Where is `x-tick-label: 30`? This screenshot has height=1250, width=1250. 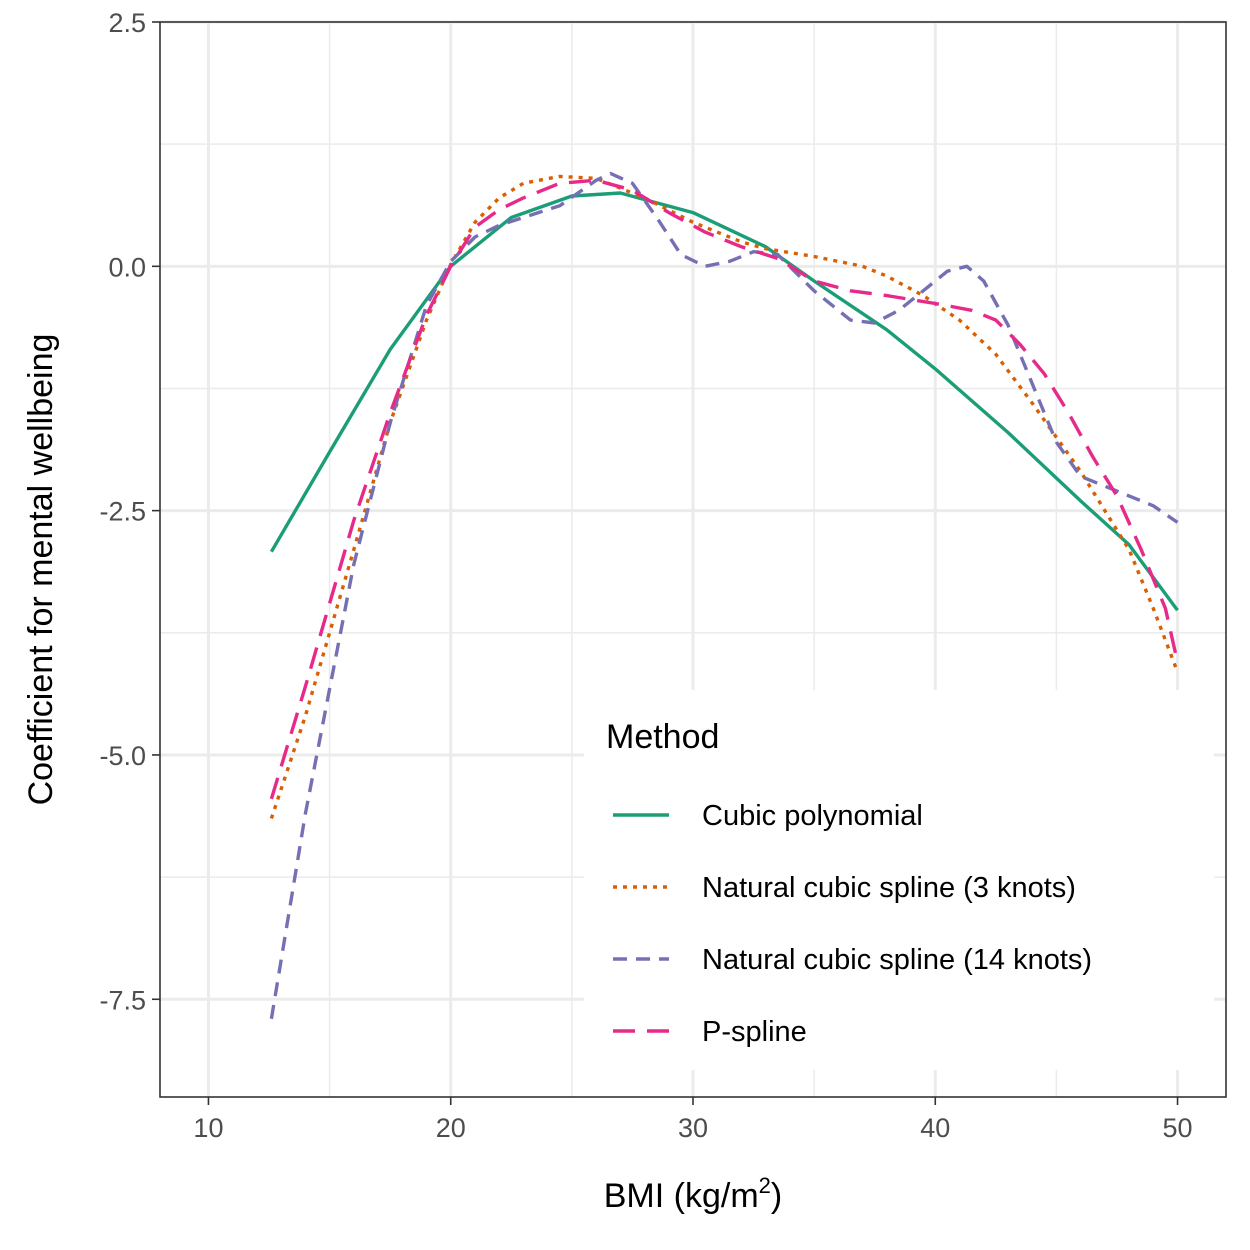
x-tick-label: 30 is located at coordinates (693, 1128).